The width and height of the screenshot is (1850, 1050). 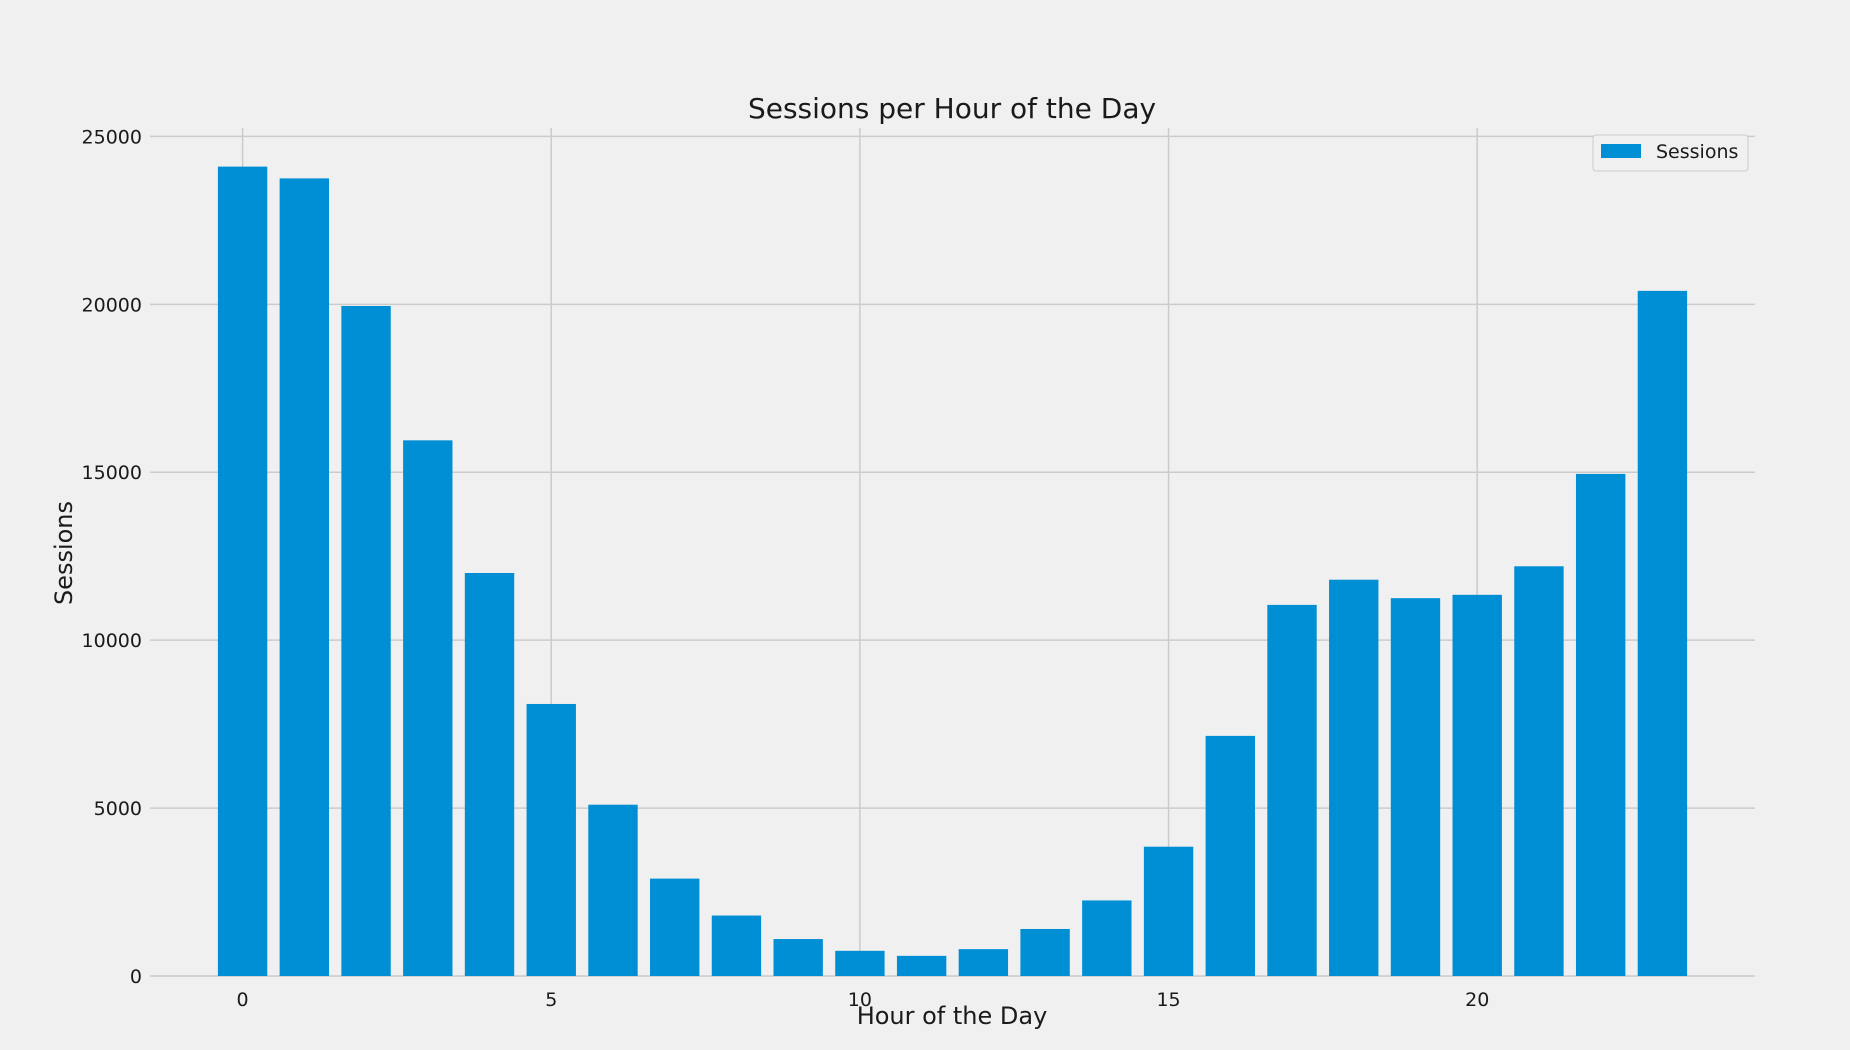 What do you see at coordinates (112, 641) in the screenshot?
I see `y-tick-label: 10000` at bounding box center [112, 641].